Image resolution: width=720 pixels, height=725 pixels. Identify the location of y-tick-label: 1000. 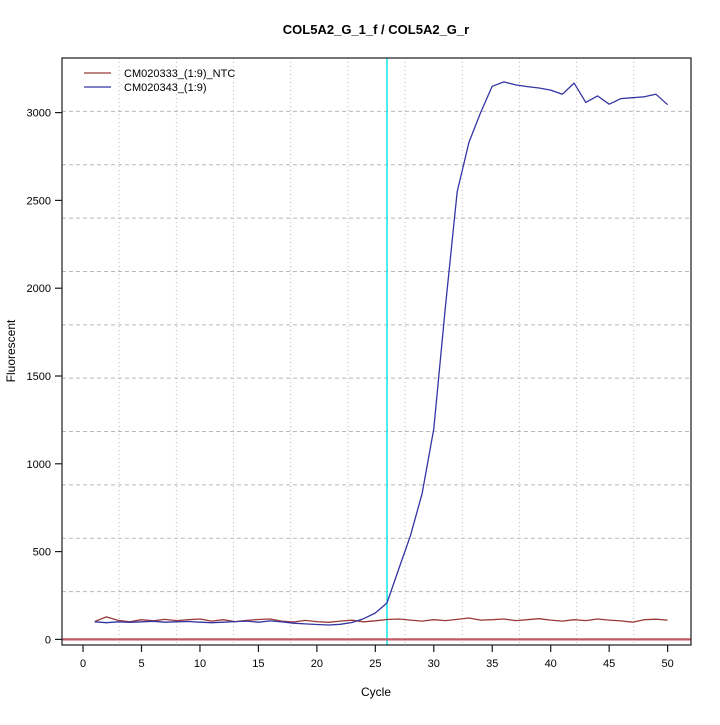
(39, 465).